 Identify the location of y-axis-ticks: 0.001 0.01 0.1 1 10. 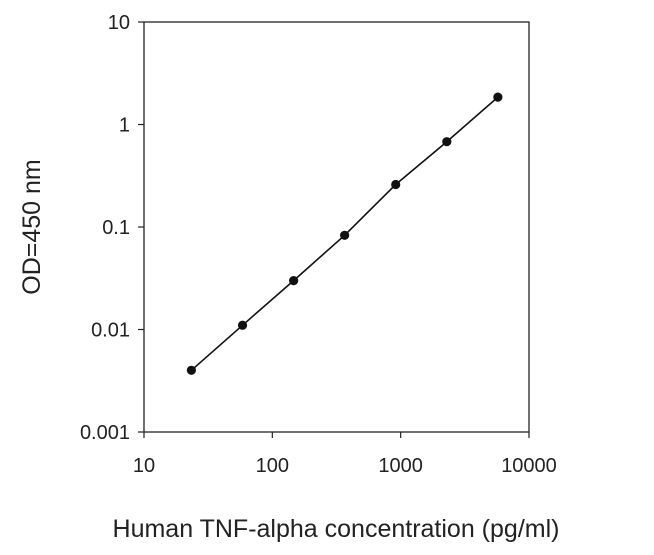
(112, 228).